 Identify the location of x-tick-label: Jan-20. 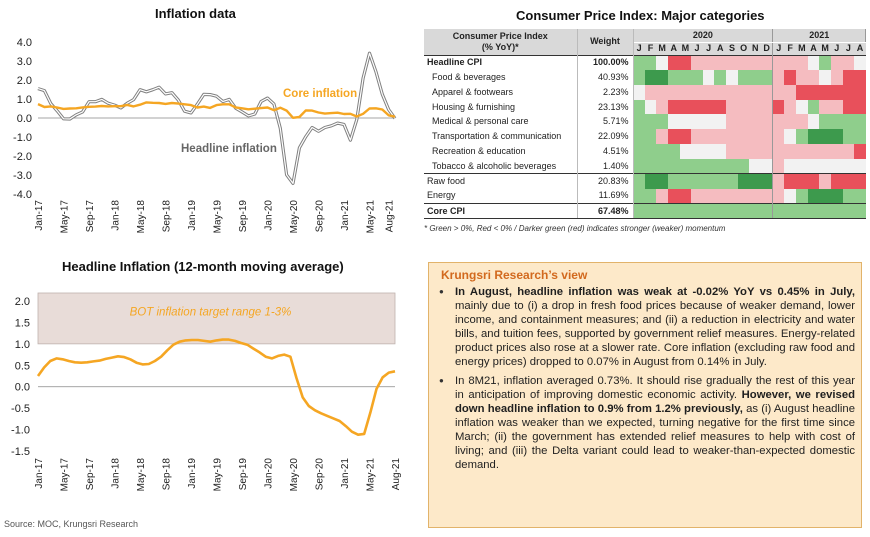
(269, 215).